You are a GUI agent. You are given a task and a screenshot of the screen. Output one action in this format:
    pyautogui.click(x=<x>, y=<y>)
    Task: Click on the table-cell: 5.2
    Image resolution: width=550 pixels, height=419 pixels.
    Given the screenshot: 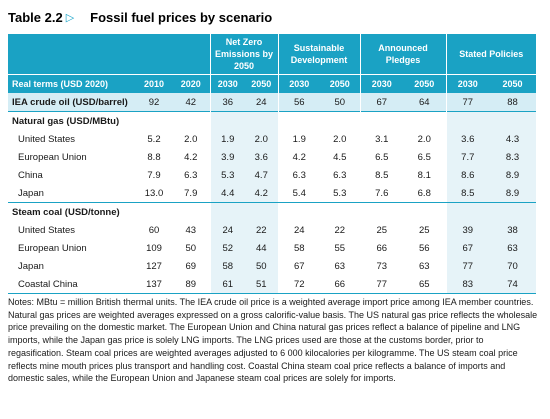 What is the action you would take?
    pyautogui.click(x=154, y=139)
    